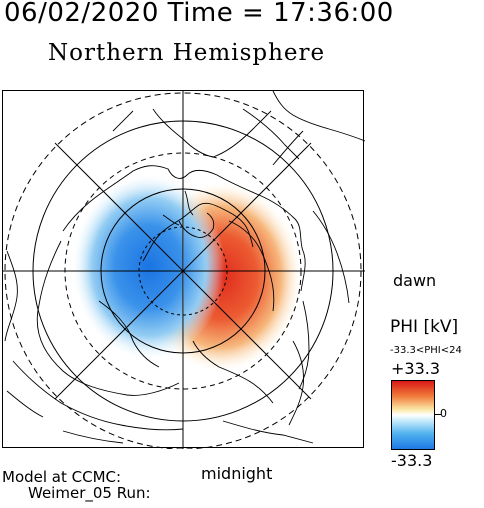 This screenshot has width=484, height=508. Describe the element at coordinates (424, 327) in the screenshot. I see `colorbar-title: PHI [kV]` at that location.